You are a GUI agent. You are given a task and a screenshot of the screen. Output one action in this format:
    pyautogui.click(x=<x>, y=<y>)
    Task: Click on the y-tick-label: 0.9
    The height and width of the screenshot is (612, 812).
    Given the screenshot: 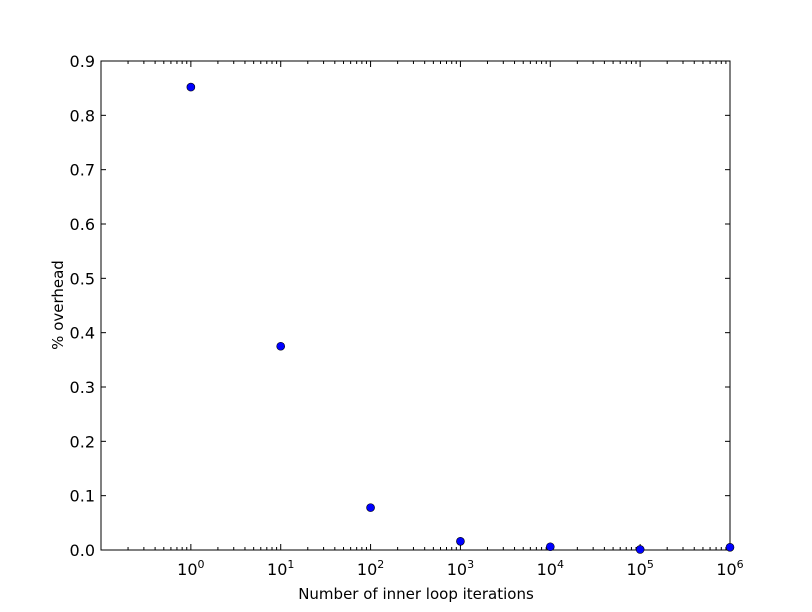 What is the action you would take?
    pyautogui.click(x=82, y=61)
    